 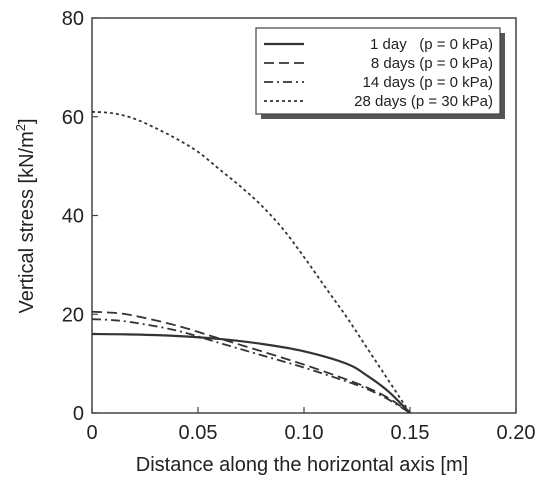 I want to click on x-axis-title: Distance along the horizontal axis [m], so click(x=302, y=465).